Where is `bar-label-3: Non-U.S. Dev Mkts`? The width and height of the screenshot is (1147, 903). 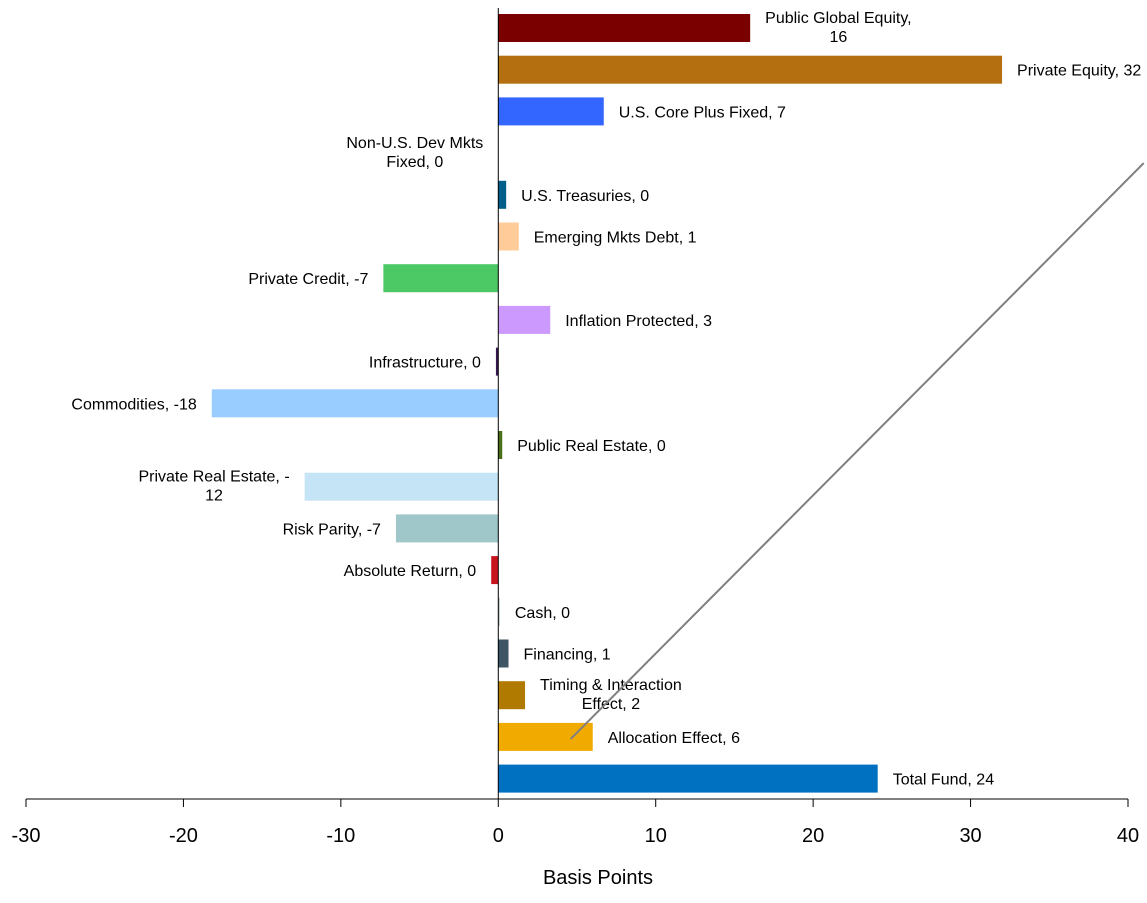
bar-label-3: Non-U.S. Dev Mkts is located at coordinates (414, 143).